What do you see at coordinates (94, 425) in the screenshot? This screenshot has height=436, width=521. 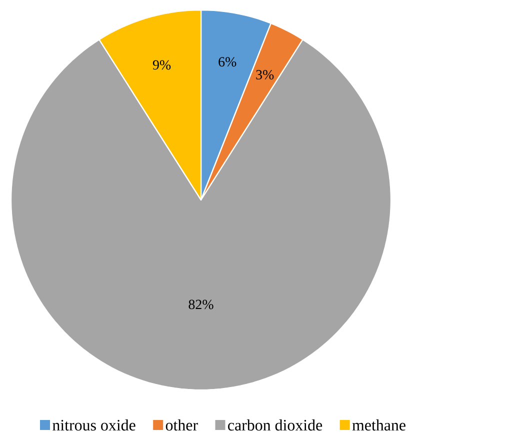 I see `legend-label: nitrous oxide` at bounding box center [94, 425].